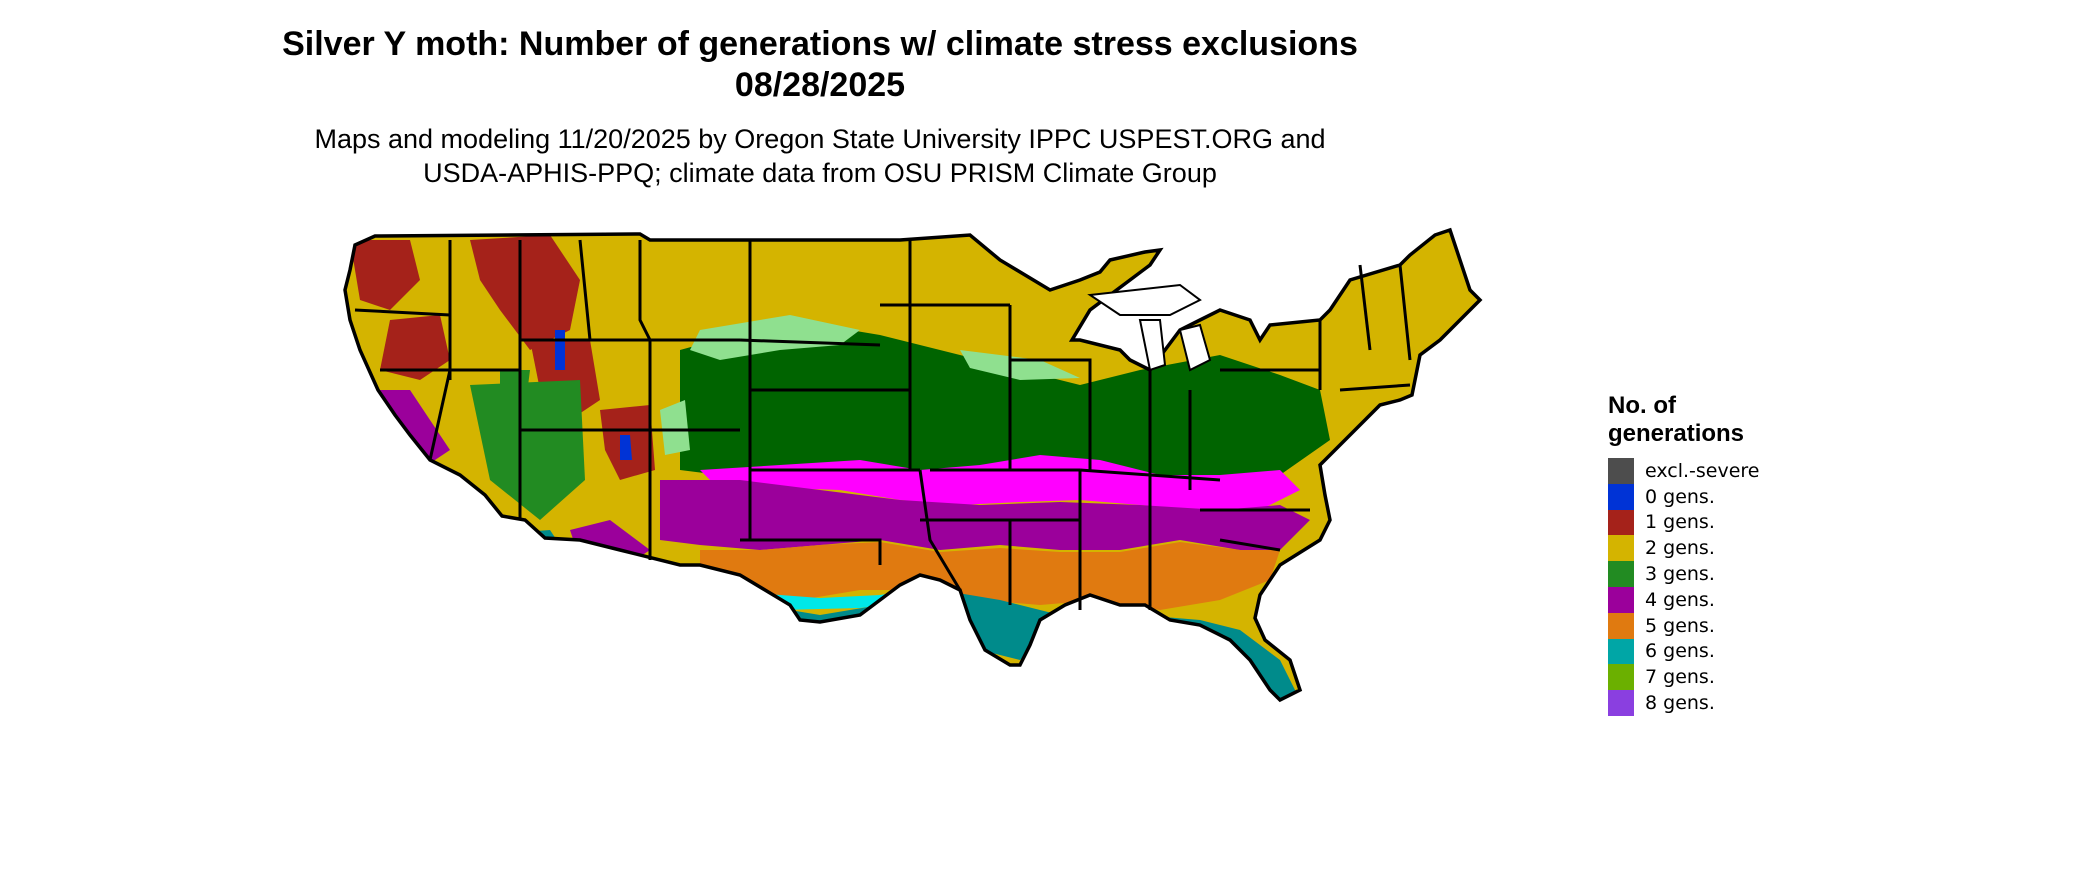  What do you see at coordinates (1738, 677) in the screenshot?
I see `legend-item: 7 gens.` at bounding box center [1738, 677].